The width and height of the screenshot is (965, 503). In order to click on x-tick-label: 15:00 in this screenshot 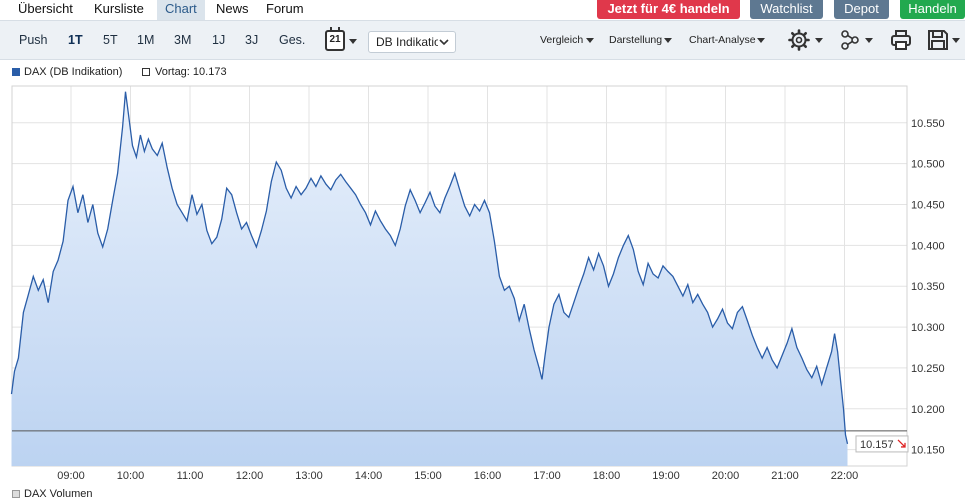, I will do `click(428, 476)`.